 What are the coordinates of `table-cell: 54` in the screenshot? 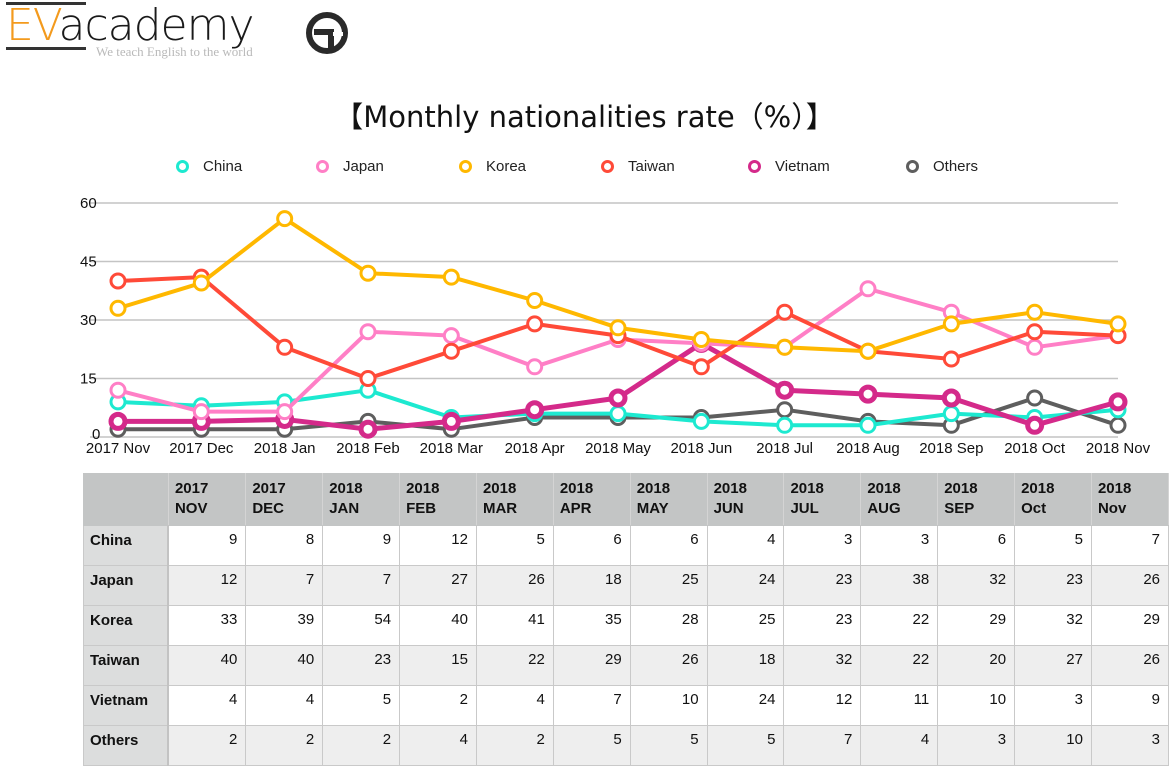 It's located at (361, 625).